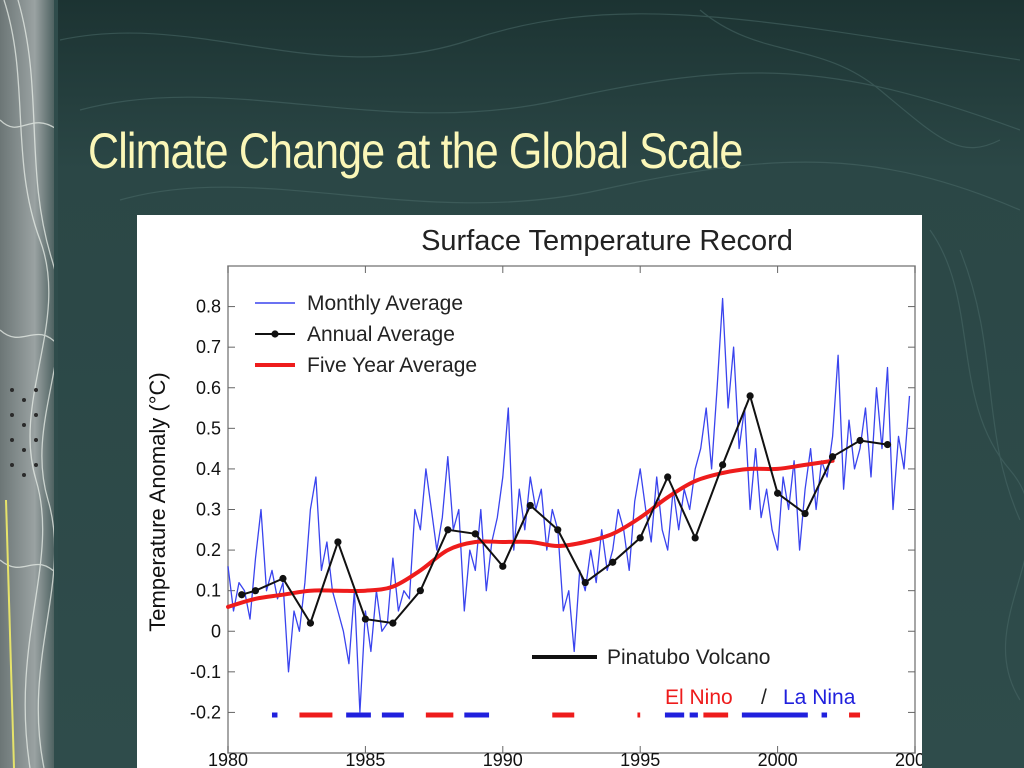 This screenshot has height=768, width=1024. Describe the element at coordinates (208, 388) in the screenshot. I see `y-tick-label: 0.6` at that location.